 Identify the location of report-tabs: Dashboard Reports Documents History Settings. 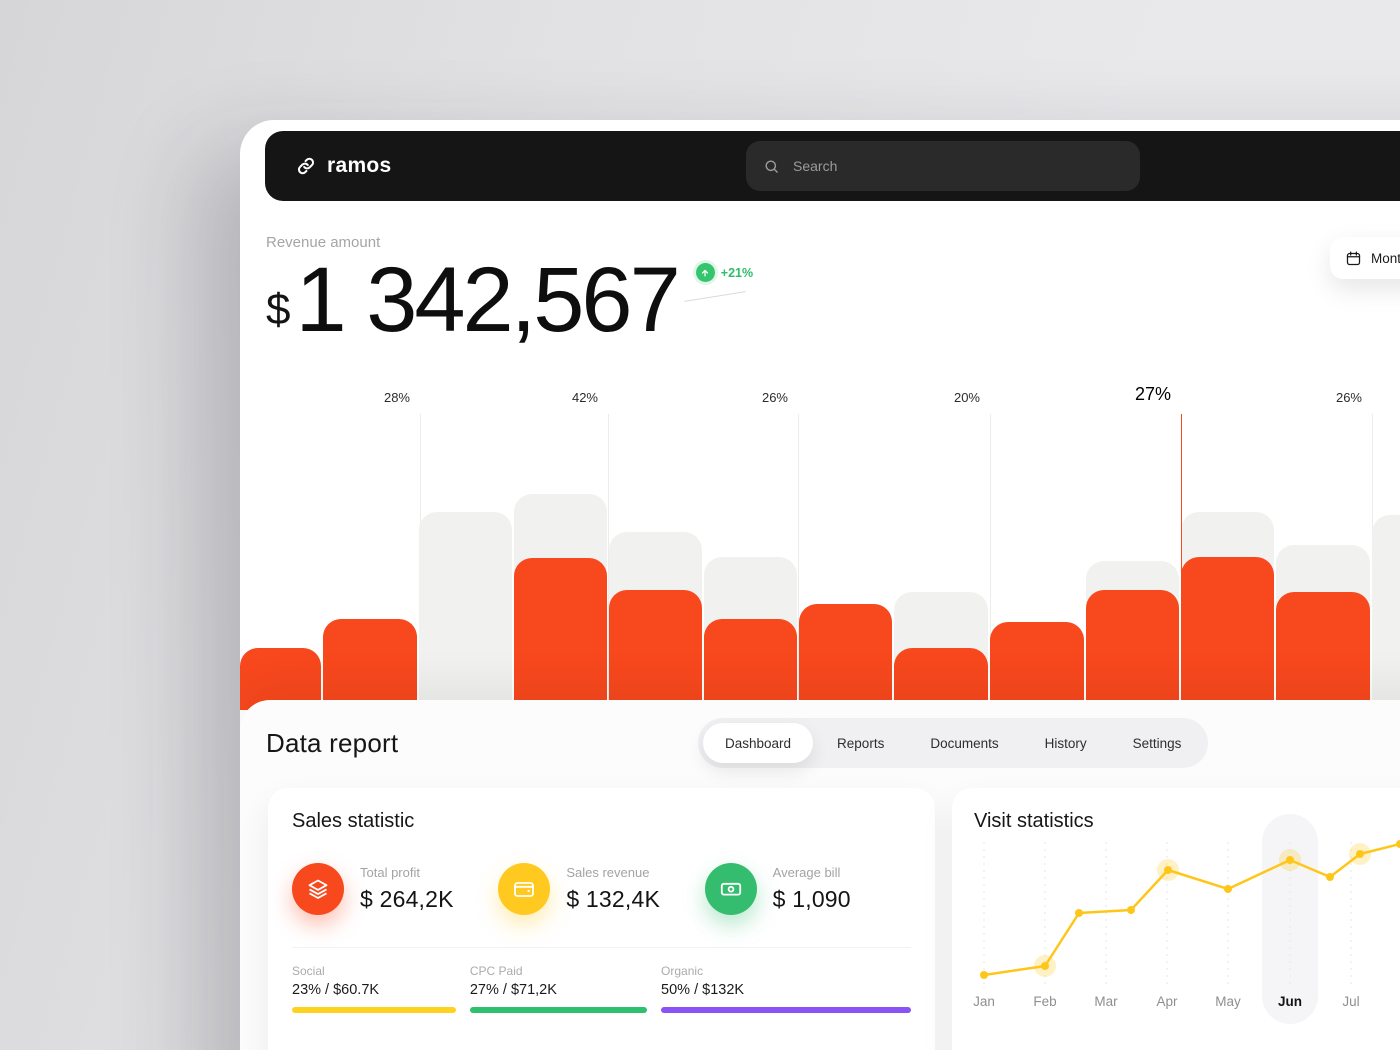
(953, 743).